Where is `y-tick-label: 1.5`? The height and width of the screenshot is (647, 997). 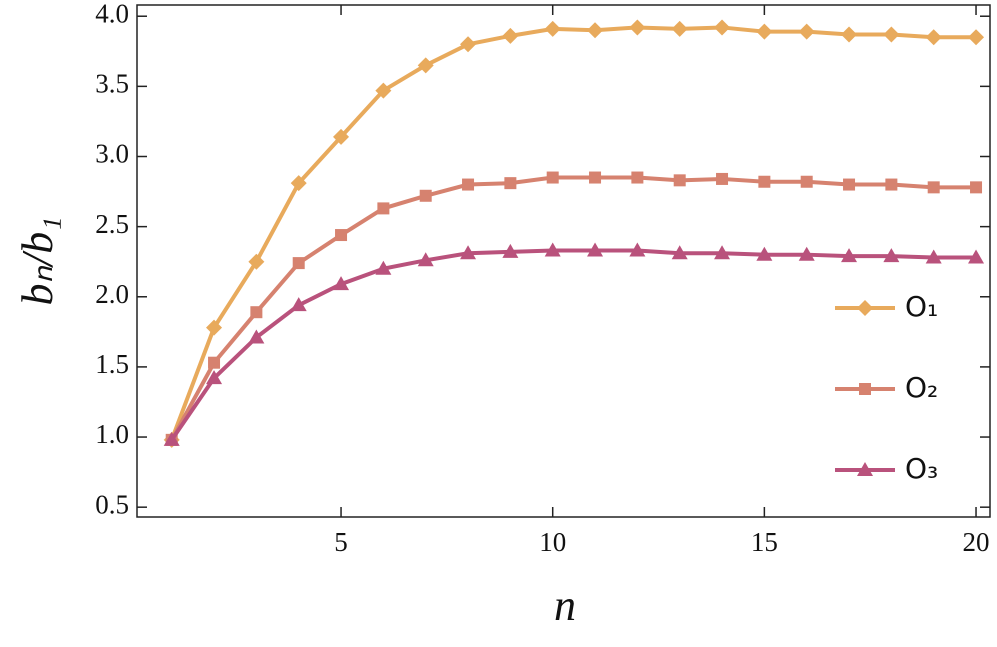
y-tick-label: 1.5 is located at coordinates (112, 364).